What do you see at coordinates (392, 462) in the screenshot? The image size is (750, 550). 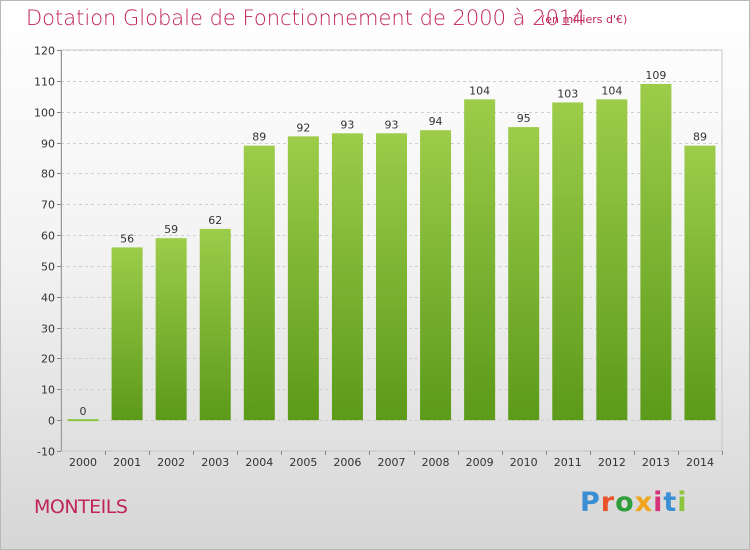 I see `x-tick-label-2007: 2007` at bounding box center [392, 462].